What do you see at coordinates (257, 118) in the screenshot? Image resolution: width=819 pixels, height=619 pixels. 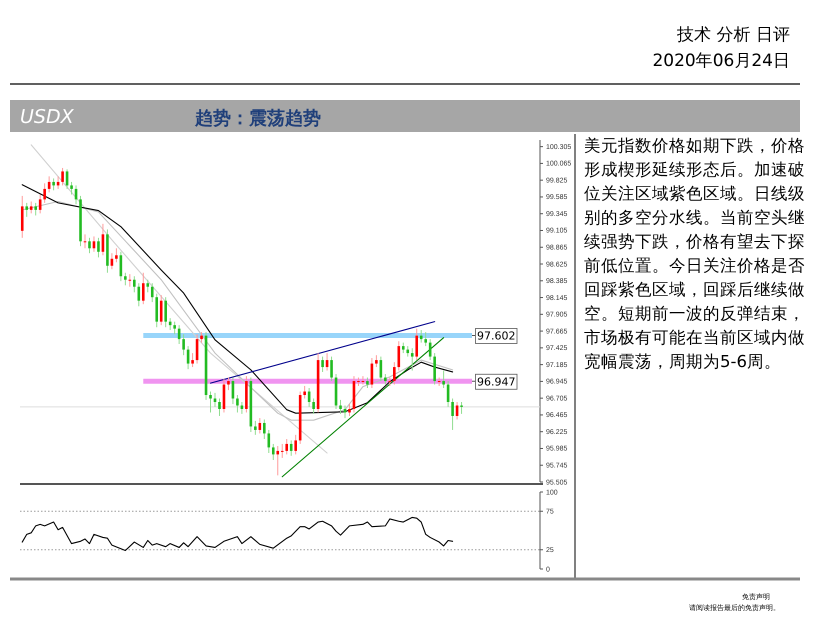 I see `chart-subtitle: 趋势：震荡趋势` at bounding box center [257, 118].